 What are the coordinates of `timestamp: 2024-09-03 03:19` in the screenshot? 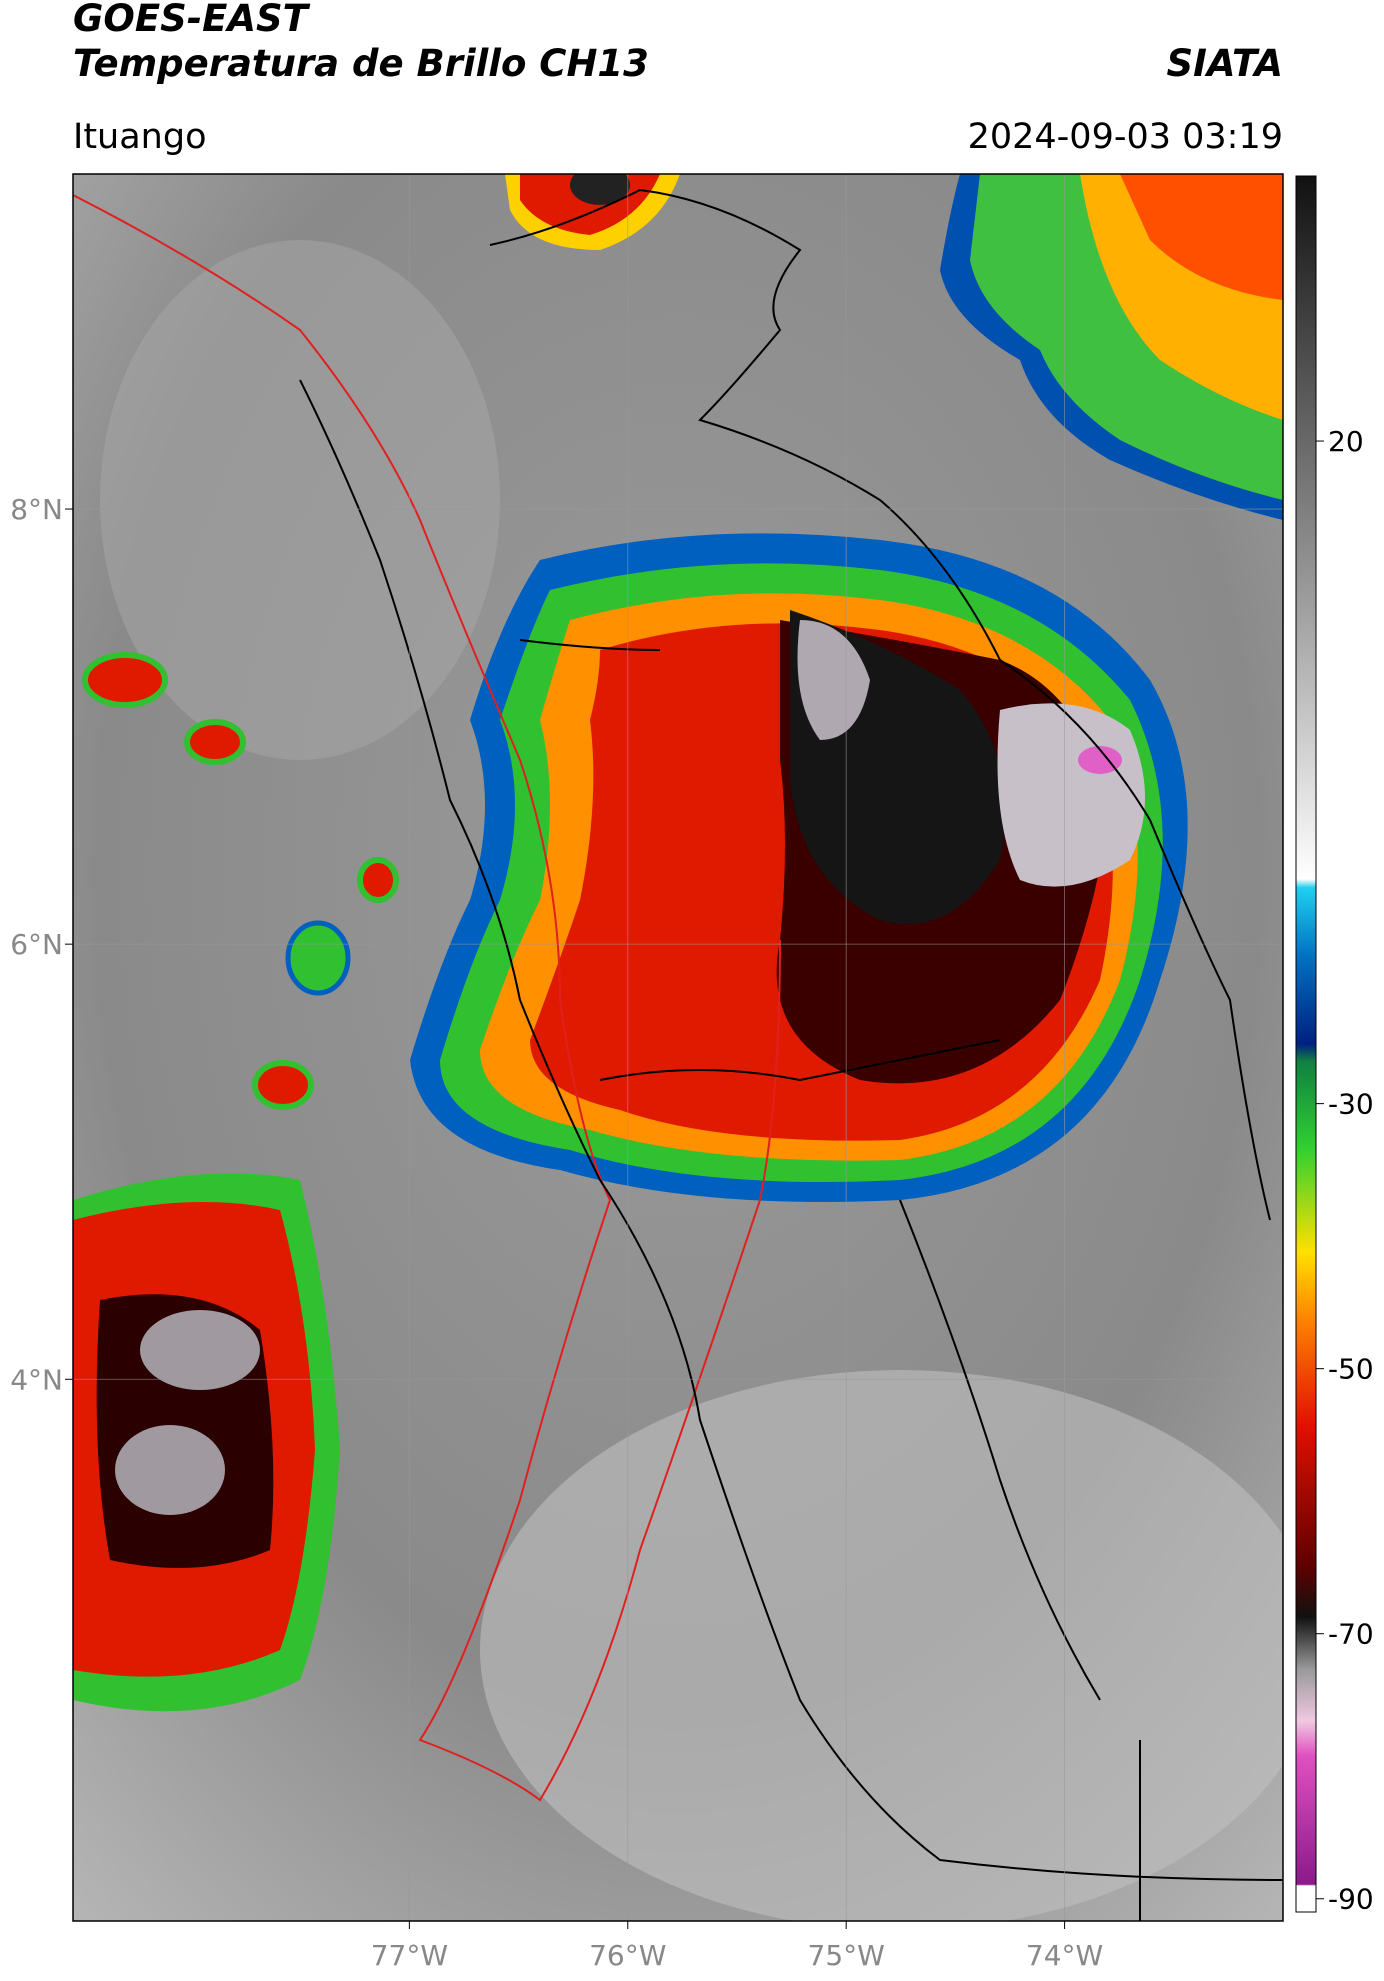 It's located at (1125, 137).